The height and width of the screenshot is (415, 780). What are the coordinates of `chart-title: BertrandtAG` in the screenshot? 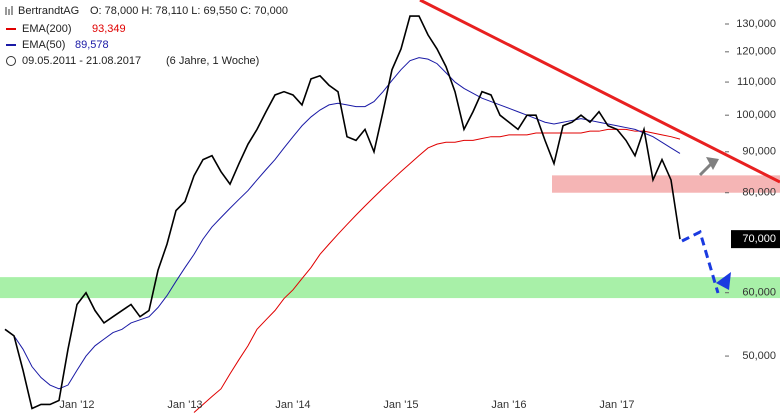 It's located at (48, 11).